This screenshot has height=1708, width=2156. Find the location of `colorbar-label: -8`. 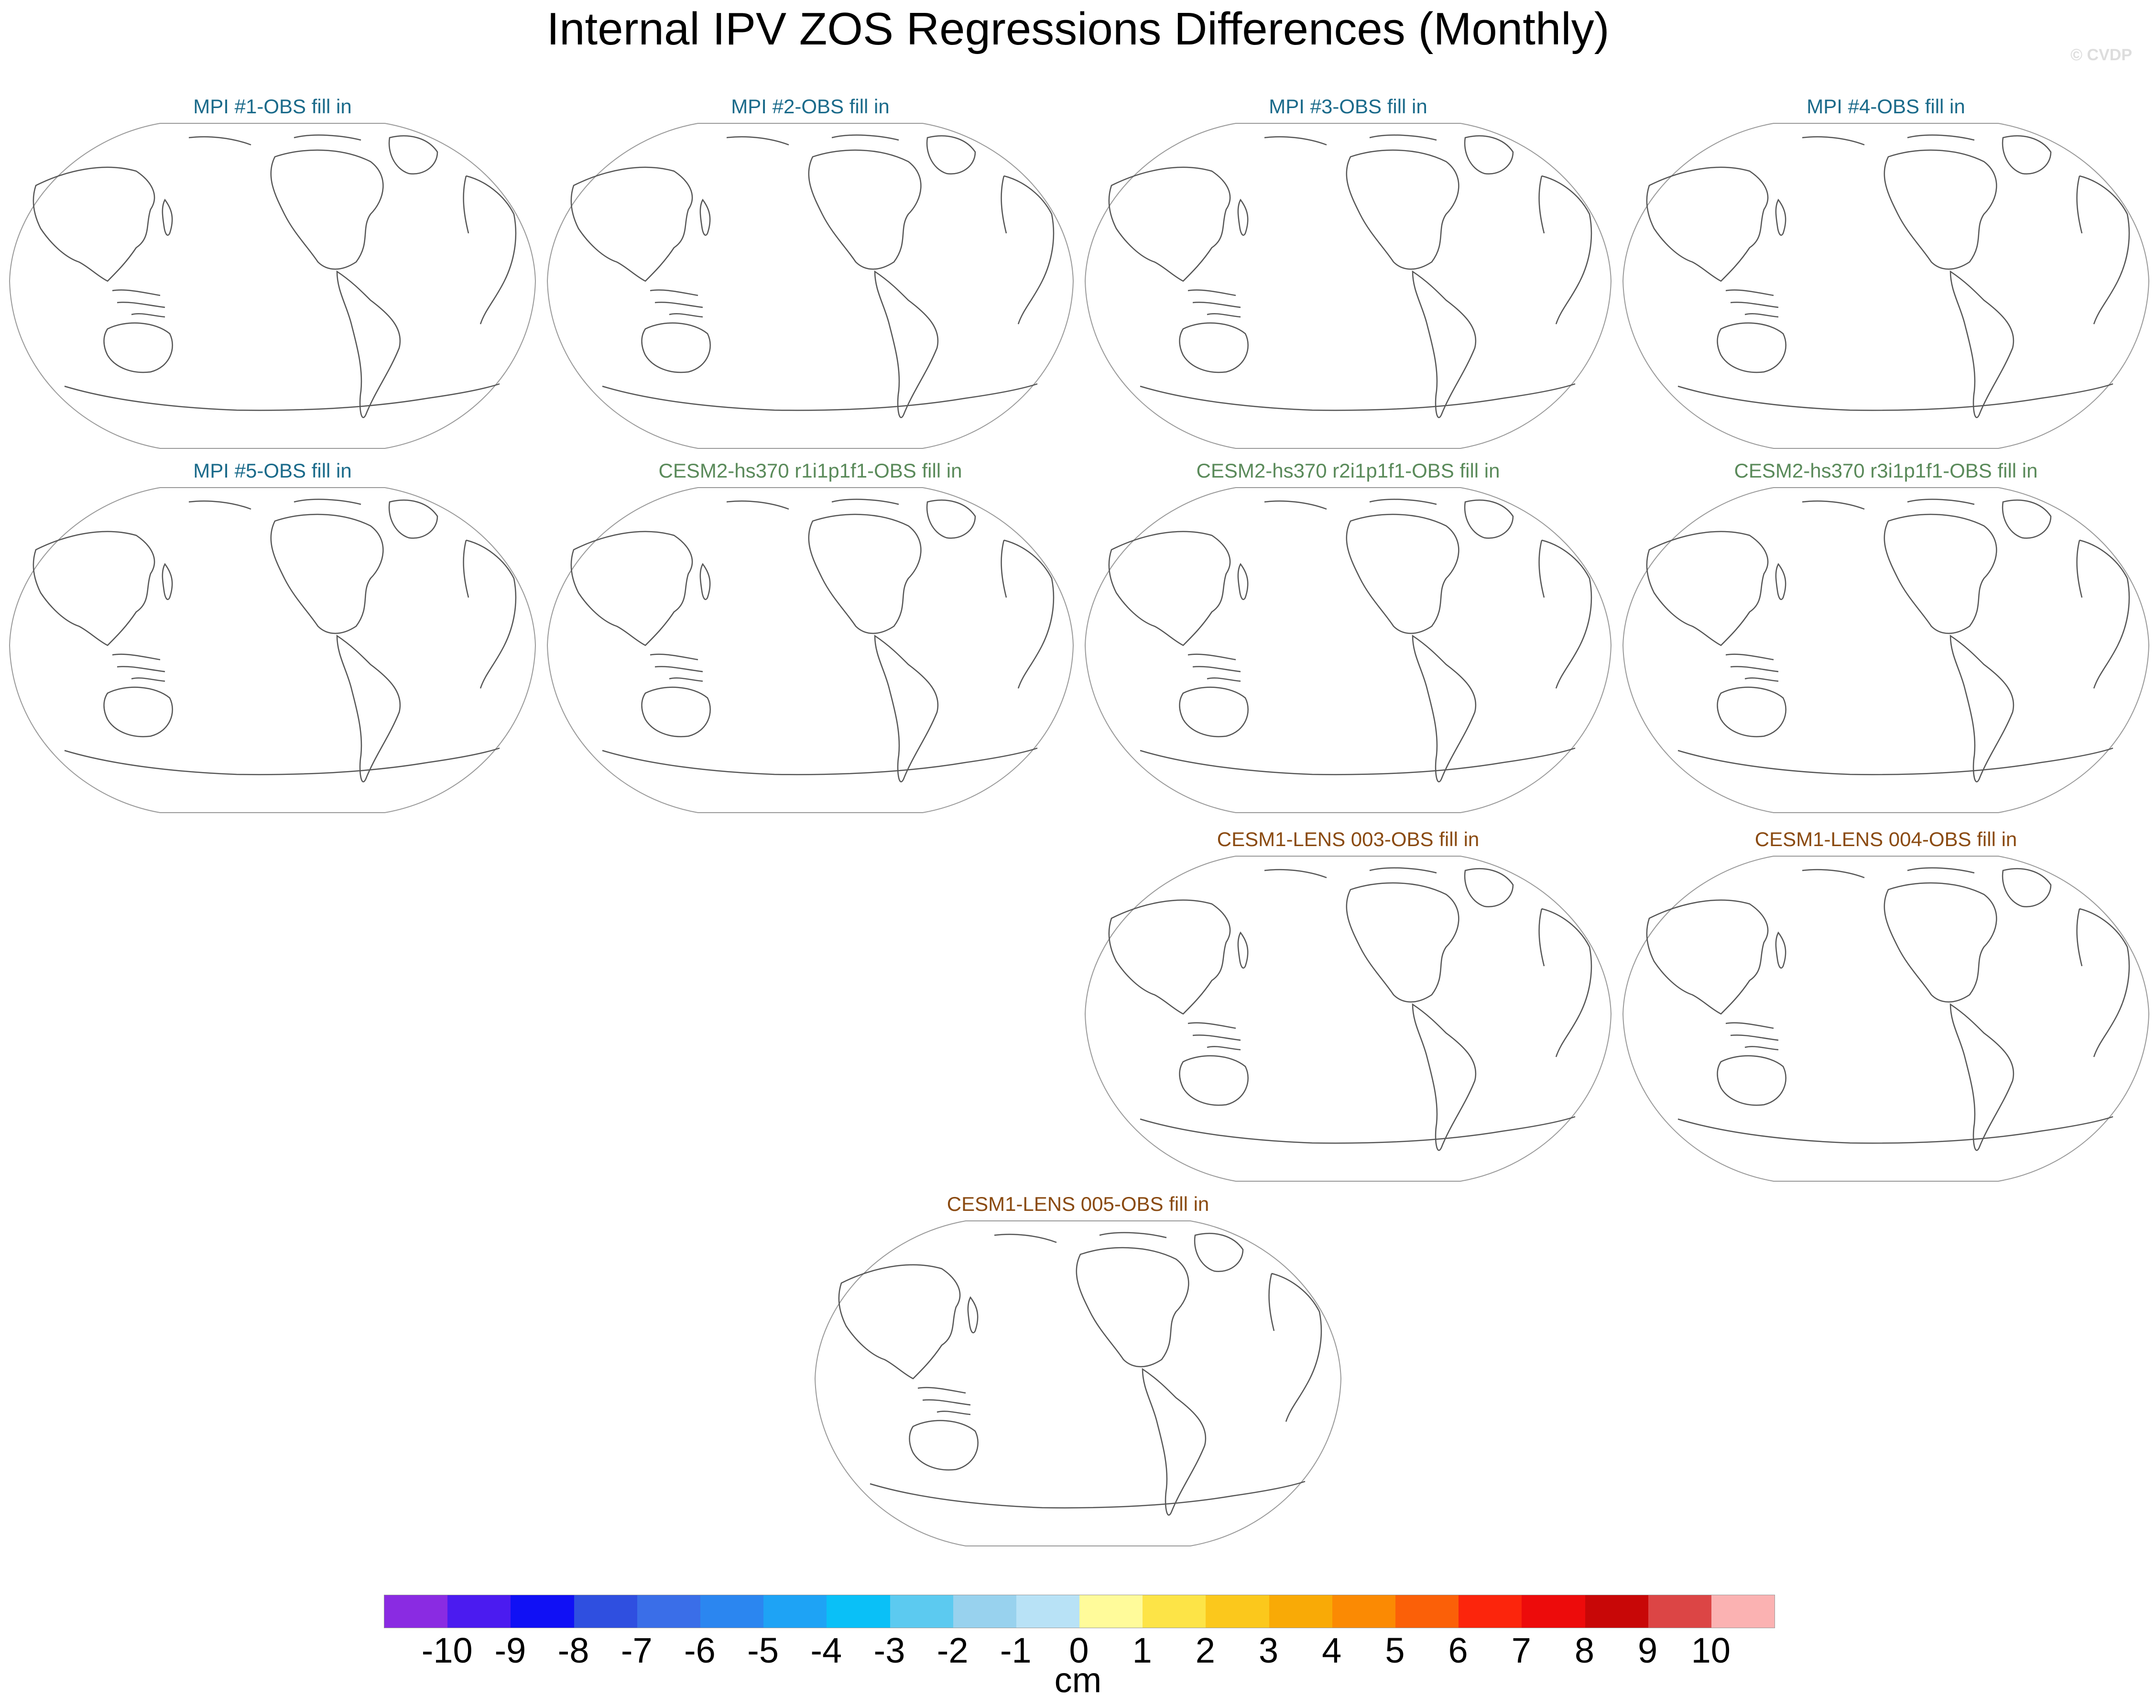

colorbar-label: -8 is located at coordinates (573, 1650).